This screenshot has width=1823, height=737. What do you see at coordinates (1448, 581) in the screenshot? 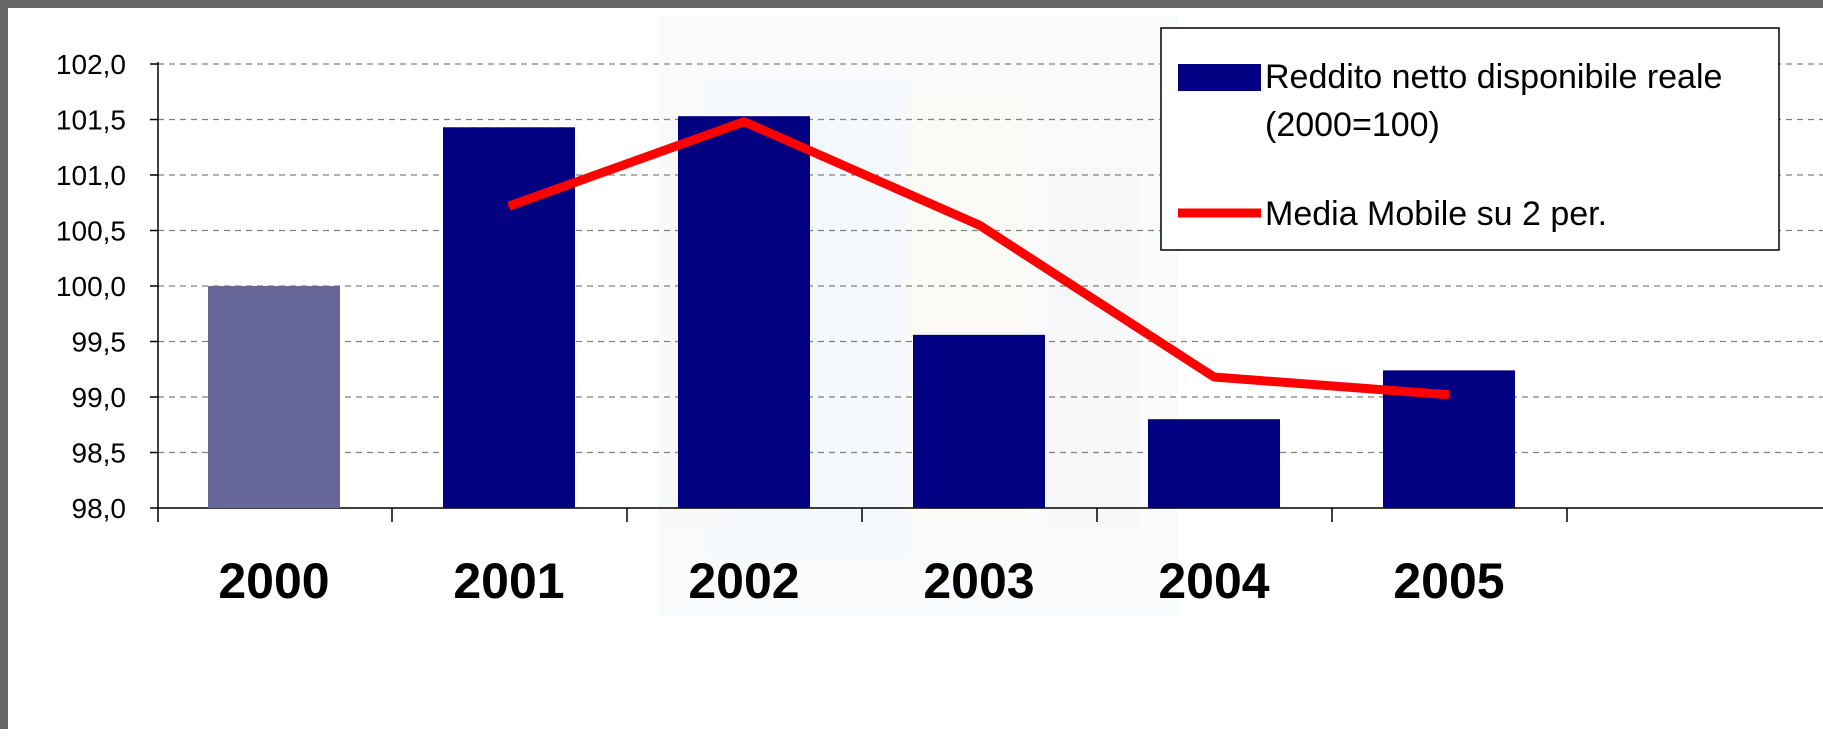
I see `x-tick-label: 2005` at bounding box center [1448, 581].